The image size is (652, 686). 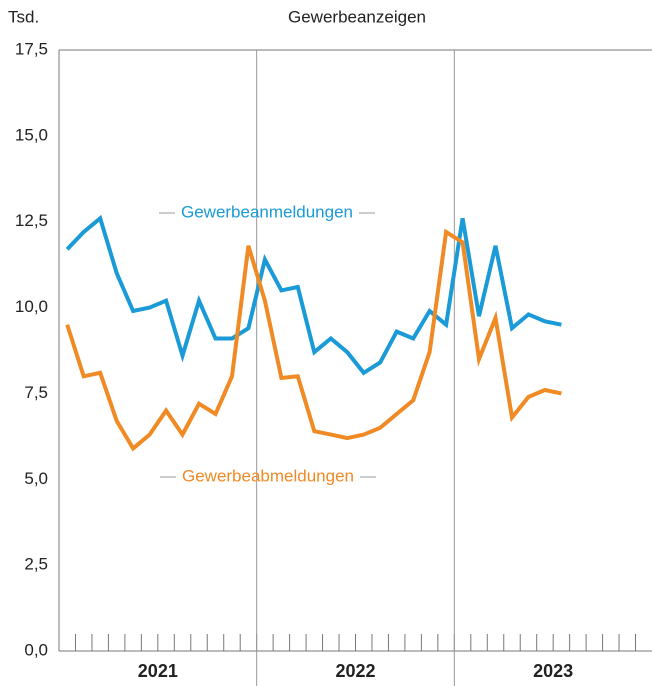 I want to click on y-tick-label: 17,5, so click(x=31, y=48).